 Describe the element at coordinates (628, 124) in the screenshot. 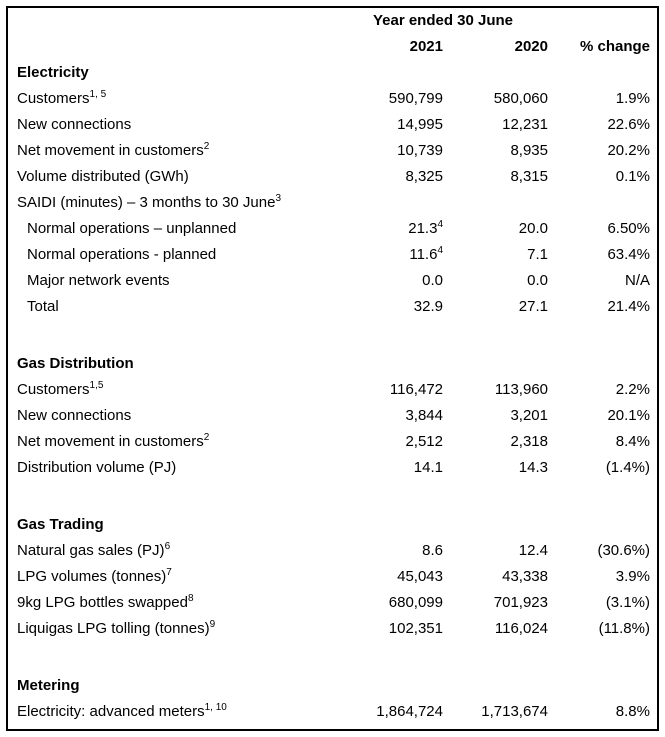

I see `value-change: 22.6%` at that location.